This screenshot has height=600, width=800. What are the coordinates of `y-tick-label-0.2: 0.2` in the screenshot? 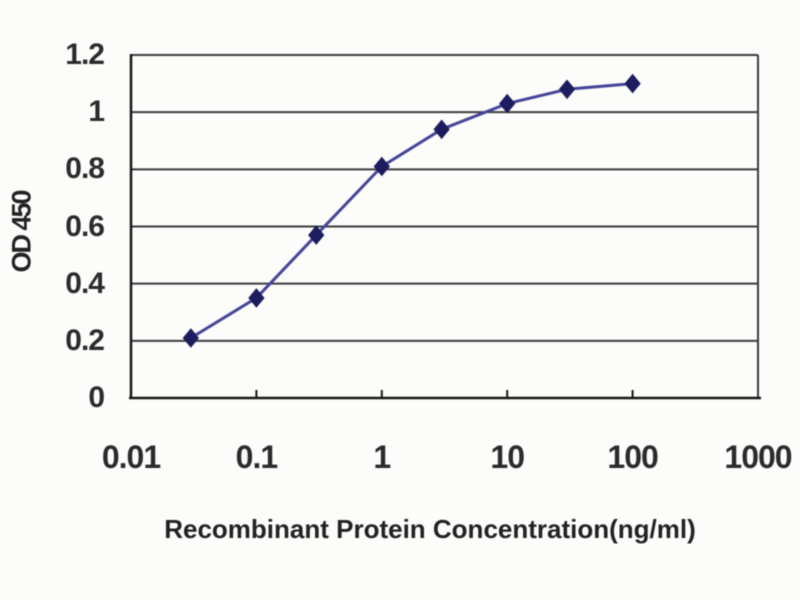 It's located at (85, 340).